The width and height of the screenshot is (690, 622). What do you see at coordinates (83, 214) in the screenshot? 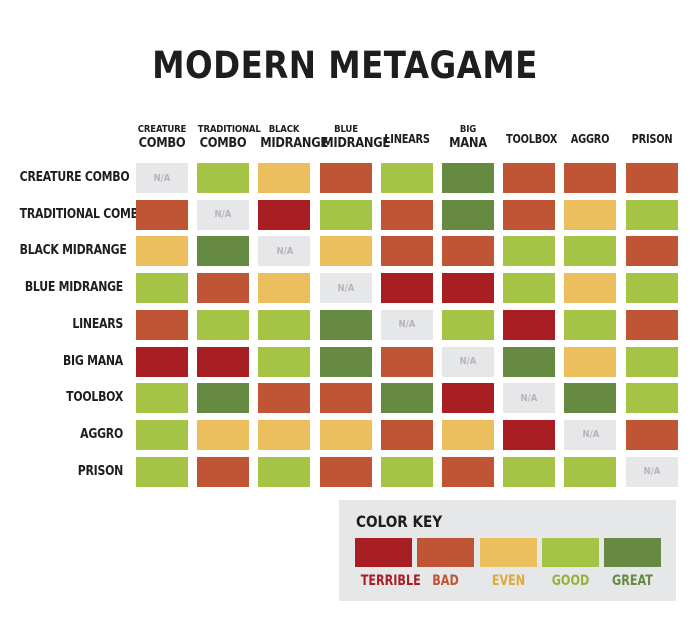
I see `row-header: TRADITIONAL COMBO` at bounding box center [83, 214].